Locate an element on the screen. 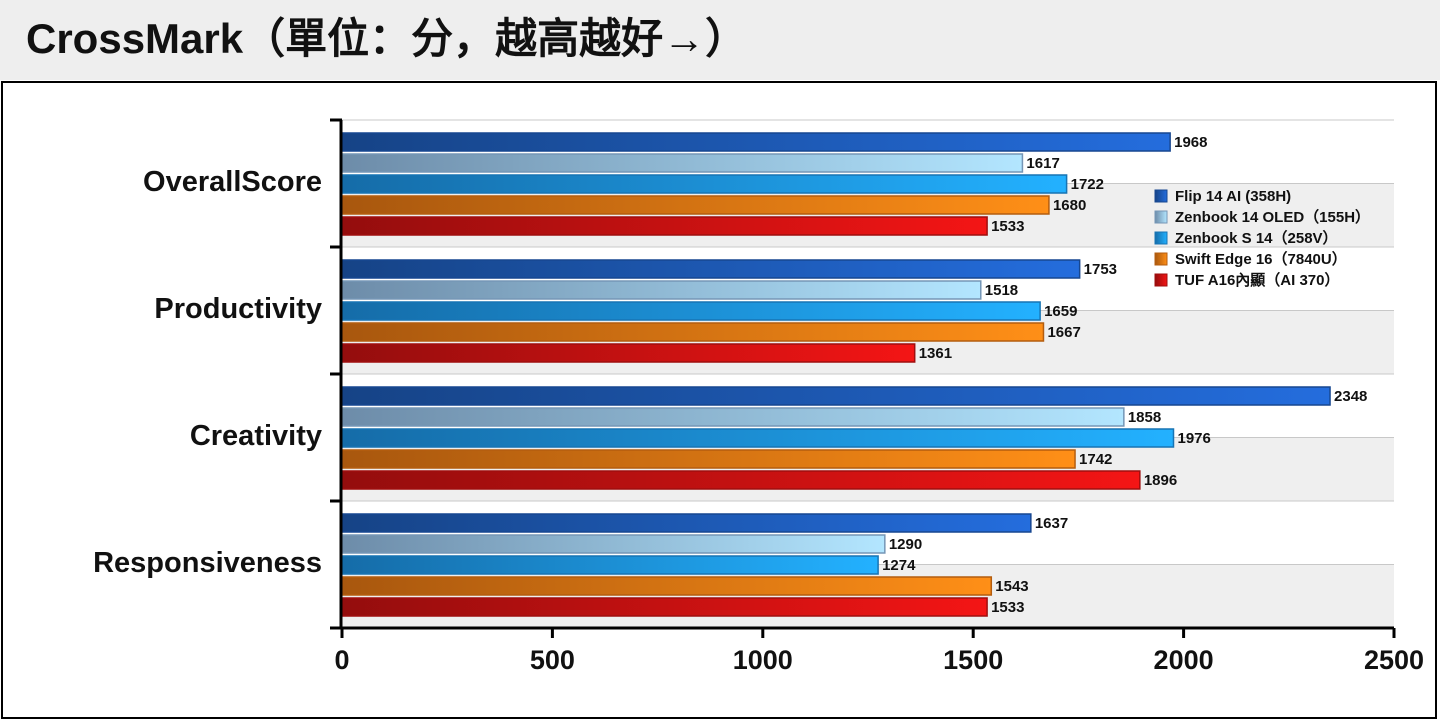 The image size is (1440, 720). y-tick-label: OverallScore is located at coordinates (232, 182).